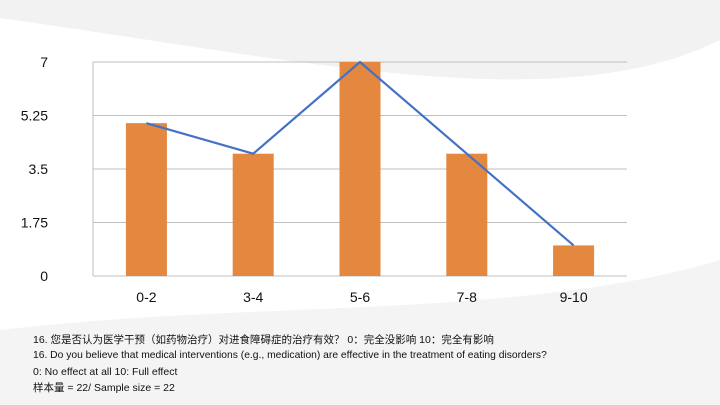  Describe the element at coordinates (44, 62) in the screenshot. I see `y-tick-label: 7` at that location.